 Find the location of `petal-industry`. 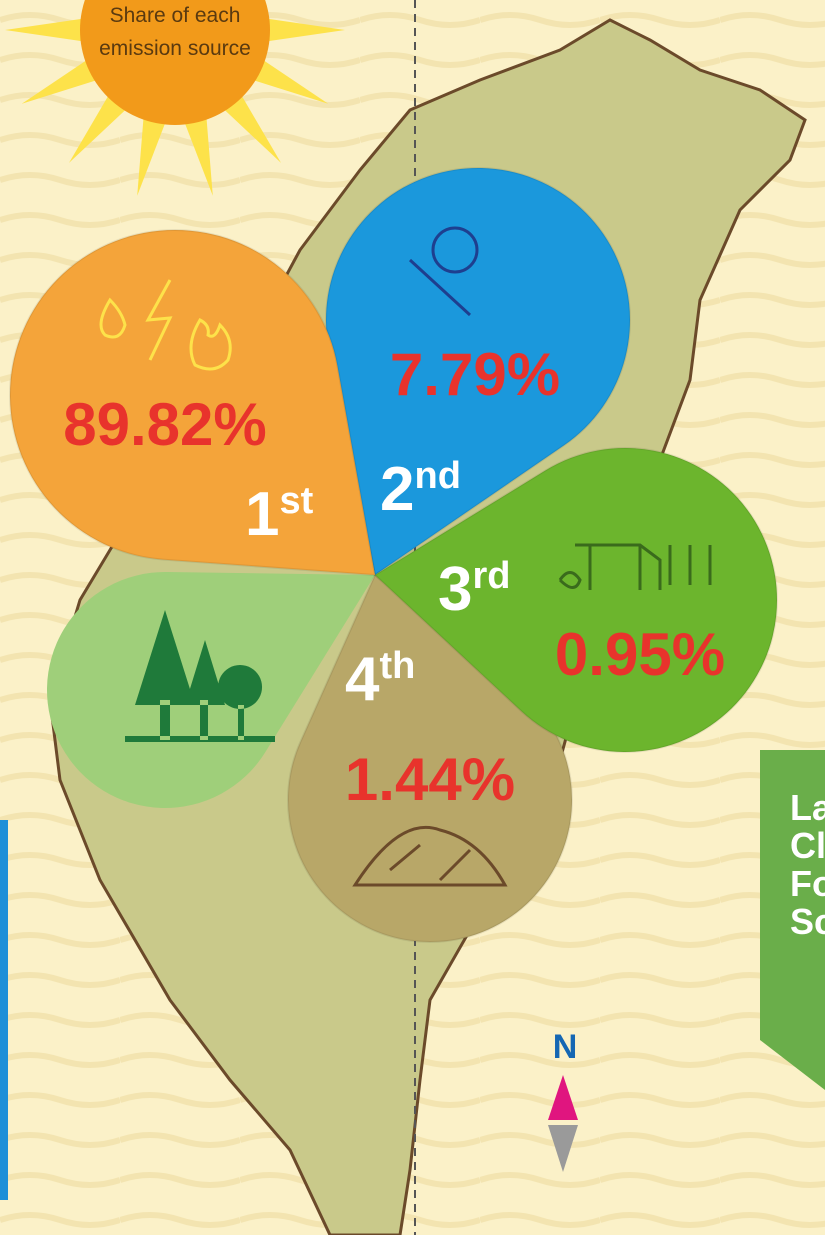

petal-industry is located at coordinates (478, 372).